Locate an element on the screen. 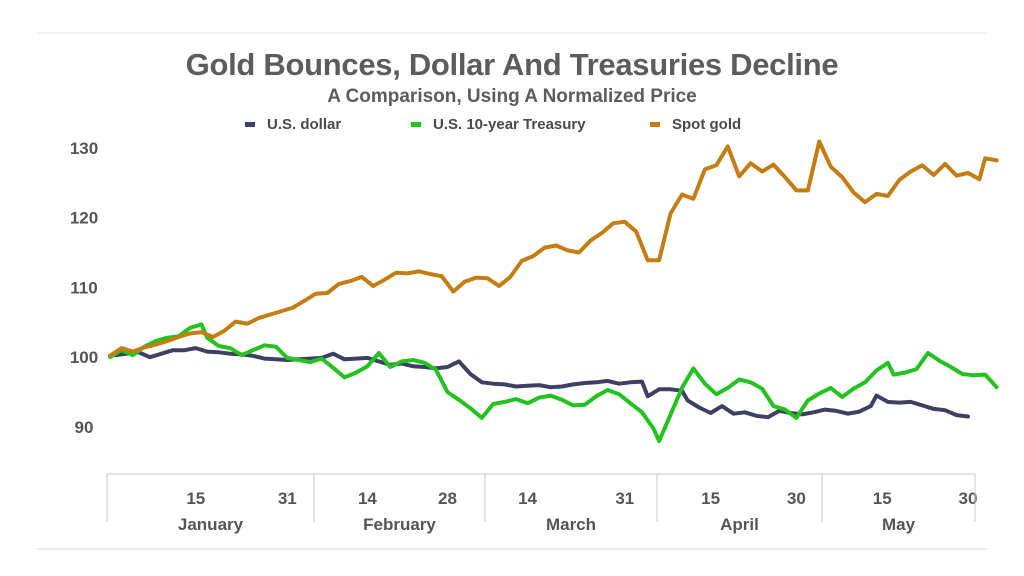 The width and height of the screenshot is (1024, 576). month-label: February is located at coordinates (399, 524).